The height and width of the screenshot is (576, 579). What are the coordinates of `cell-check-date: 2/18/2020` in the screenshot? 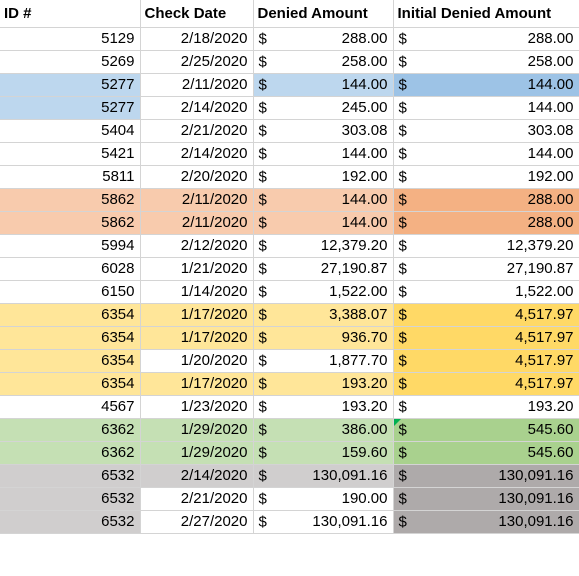 It's located at (197, 39).